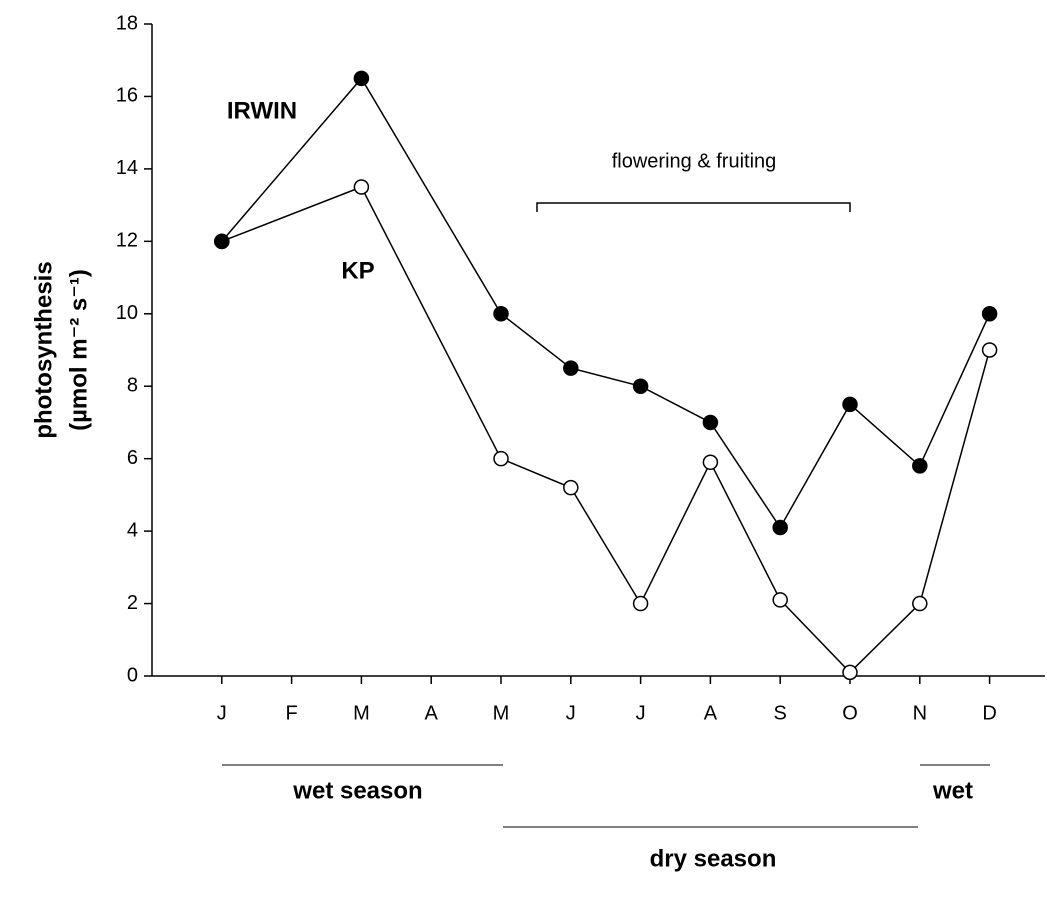  I want to click on y-units-group: (µmol m⁻² s⁻¹), so click(78, 350).